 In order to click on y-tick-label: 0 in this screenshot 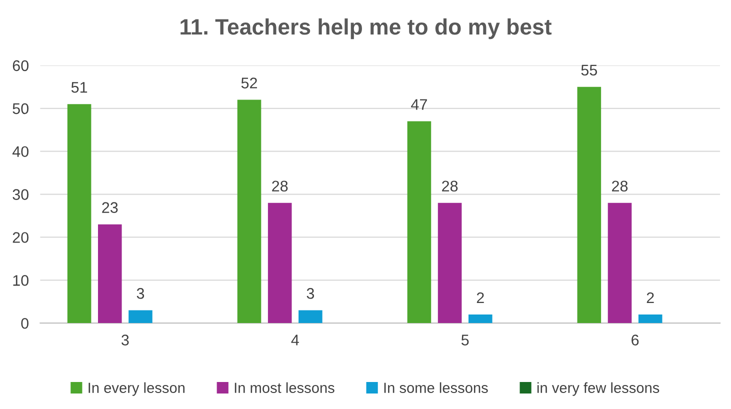, I will do `click(24, 323)`.